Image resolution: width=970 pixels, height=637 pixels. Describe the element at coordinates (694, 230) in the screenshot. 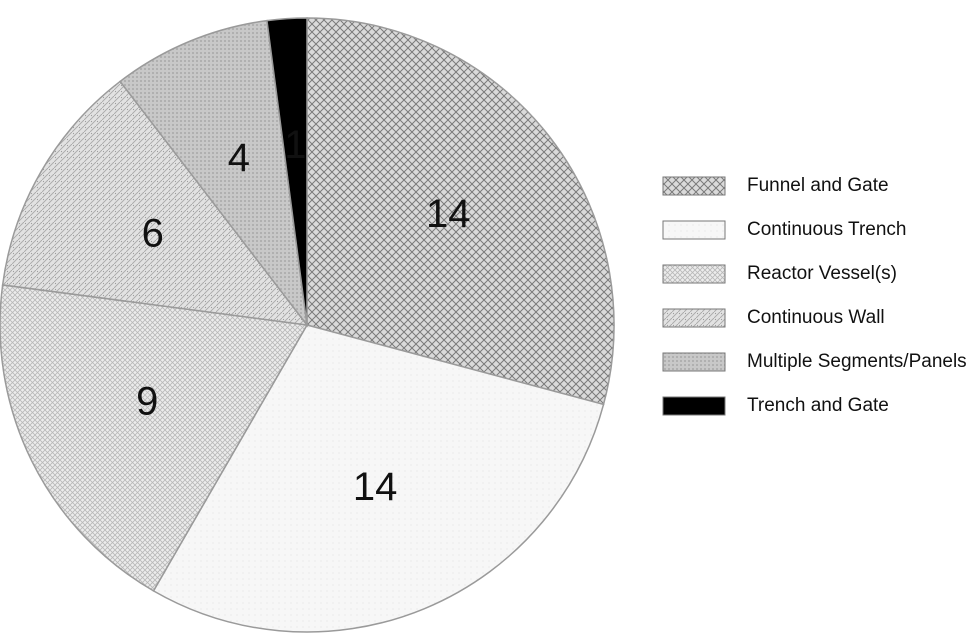

I see `legend-swatch-continuous-trench` at that location.